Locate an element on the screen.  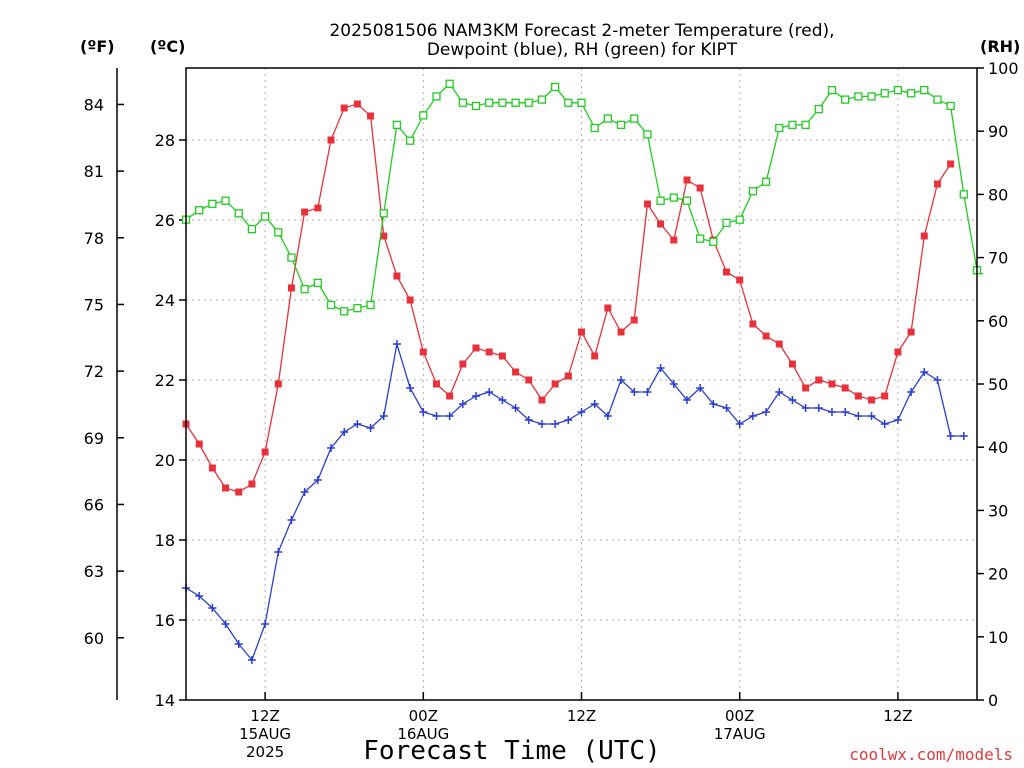
rh-tick-label: 30 is located at coordinates (998, 510).